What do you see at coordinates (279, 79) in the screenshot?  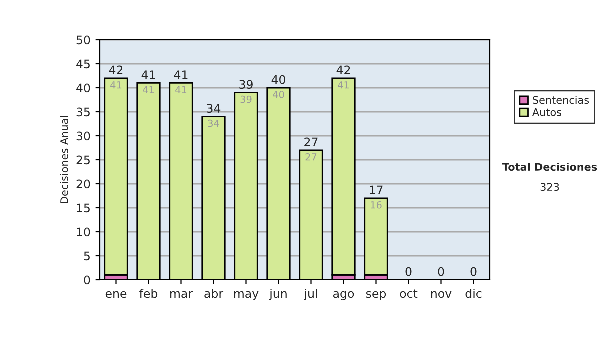 I see `total-label: 40` at bounding box center [279, 79].